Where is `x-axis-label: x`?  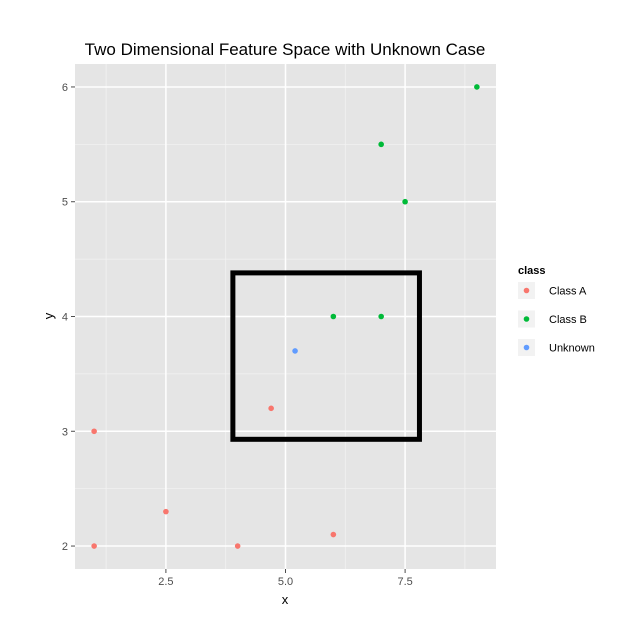
x-axis-label: x is located at coordinates (285, 599).